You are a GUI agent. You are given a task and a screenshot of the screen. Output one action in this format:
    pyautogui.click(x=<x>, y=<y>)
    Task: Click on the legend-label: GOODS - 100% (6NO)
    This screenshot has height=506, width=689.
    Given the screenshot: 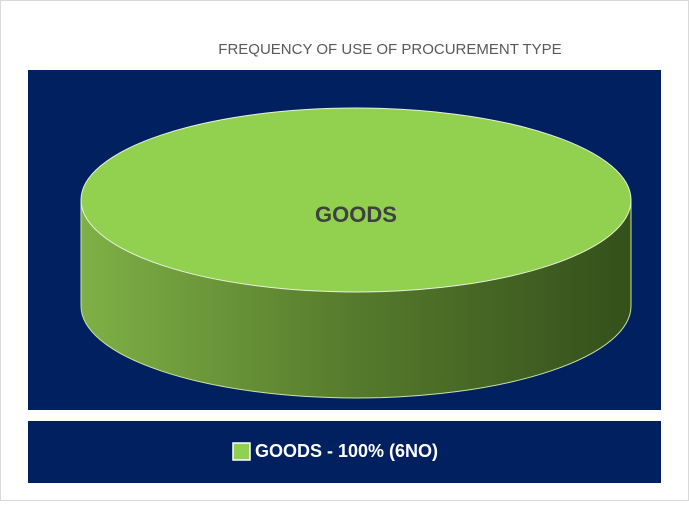 What is the action you would take?
    pyautogui.click(x=346, y=451)
    